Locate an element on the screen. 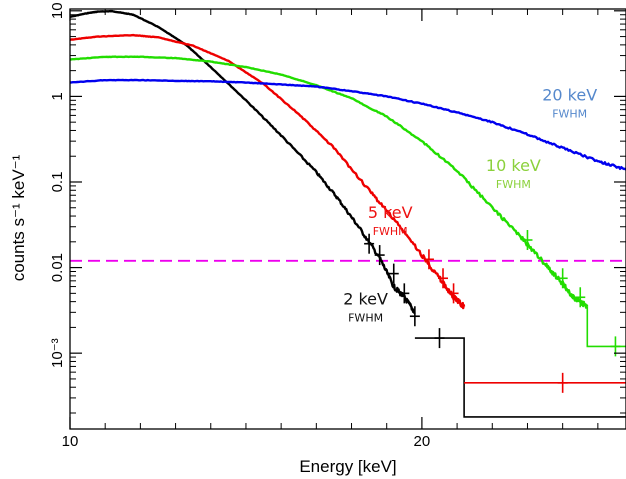  x-tick-label-0: 10 is located at coordinates (70, 441).